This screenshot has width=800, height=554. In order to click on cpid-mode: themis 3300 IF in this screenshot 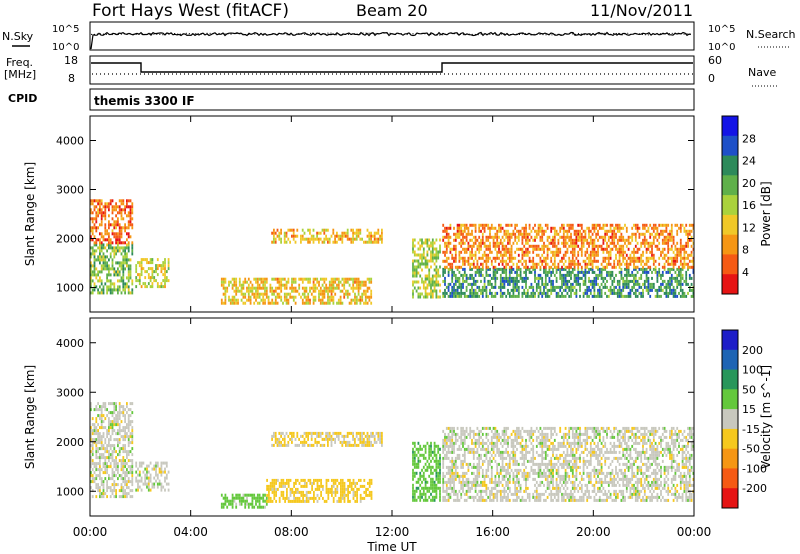, I will do `click(144, 101)`.